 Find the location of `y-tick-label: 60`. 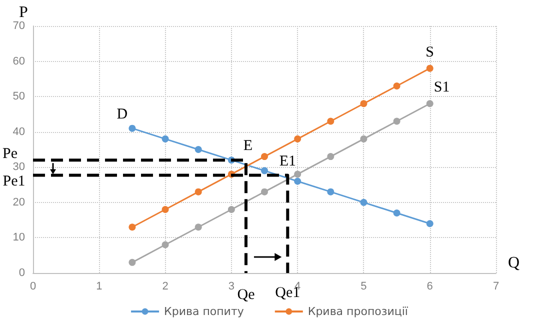

y-tick-label: 60 is located at coordinates (18, 61).